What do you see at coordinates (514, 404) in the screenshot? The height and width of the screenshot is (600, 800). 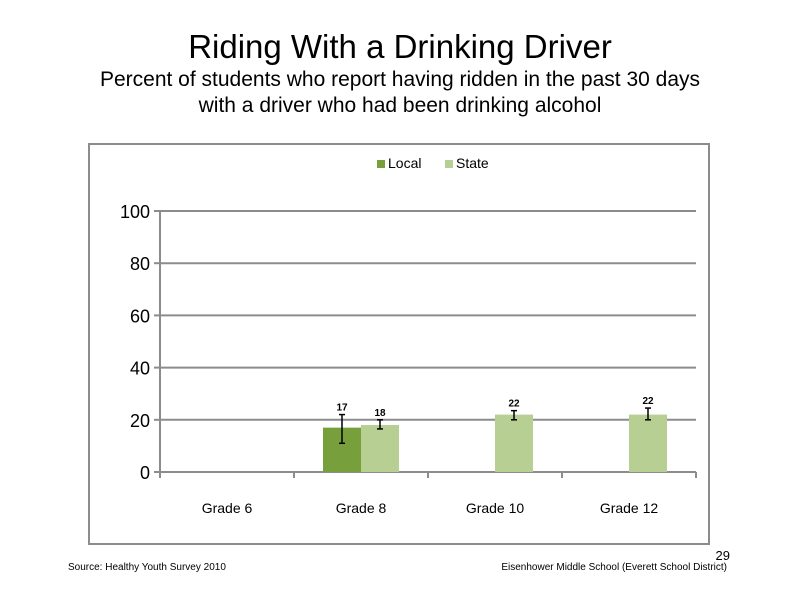 I see `data-label-state-2: 22` at bounding box center [514, 404].